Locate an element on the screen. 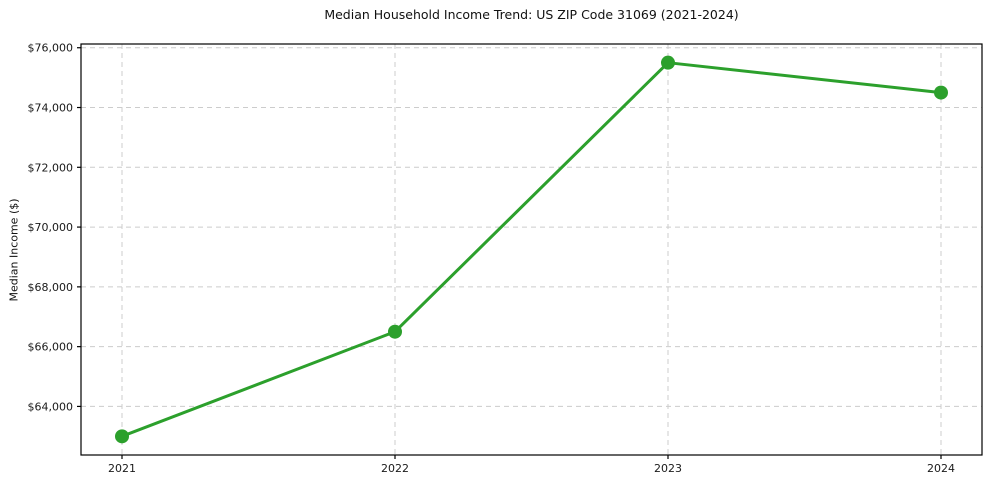  x-tick-label: 2023 is located at coordinates (668, 468).